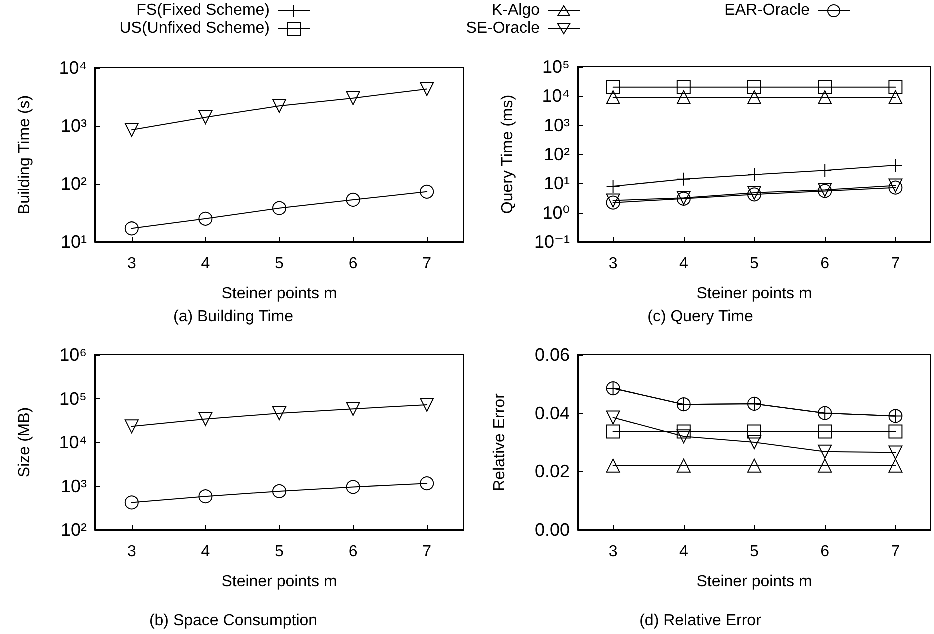 Image resolution: width=934 pixels, height=634 pixels. I want to click on y-tick-label: 0.02, so click(552, 472).